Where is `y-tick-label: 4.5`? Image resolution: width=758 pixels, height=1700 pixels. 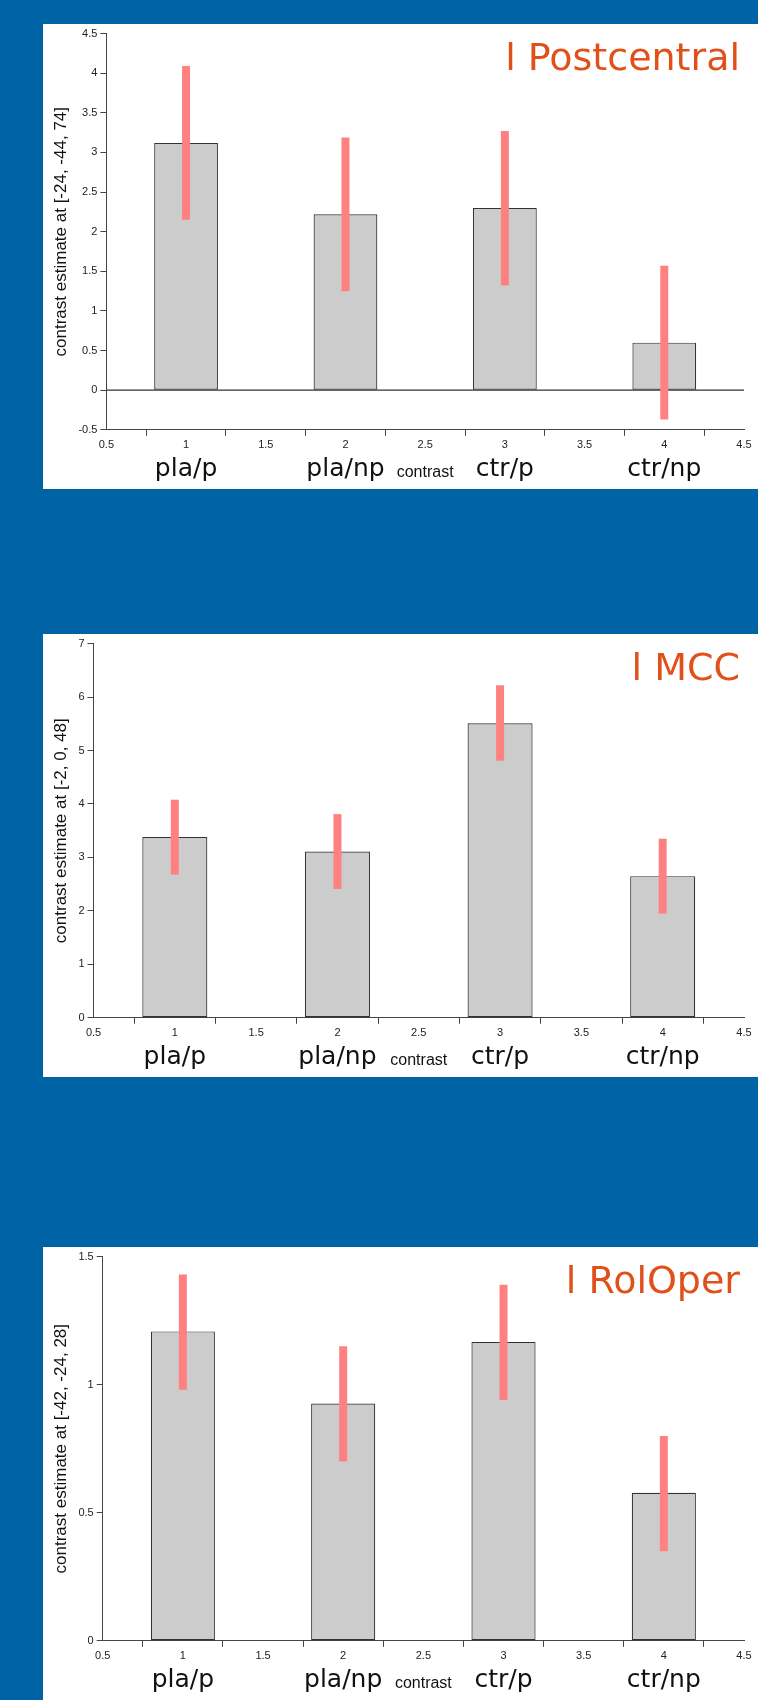
y-tick-label: 4.5 is located at coordinates (90, 32).